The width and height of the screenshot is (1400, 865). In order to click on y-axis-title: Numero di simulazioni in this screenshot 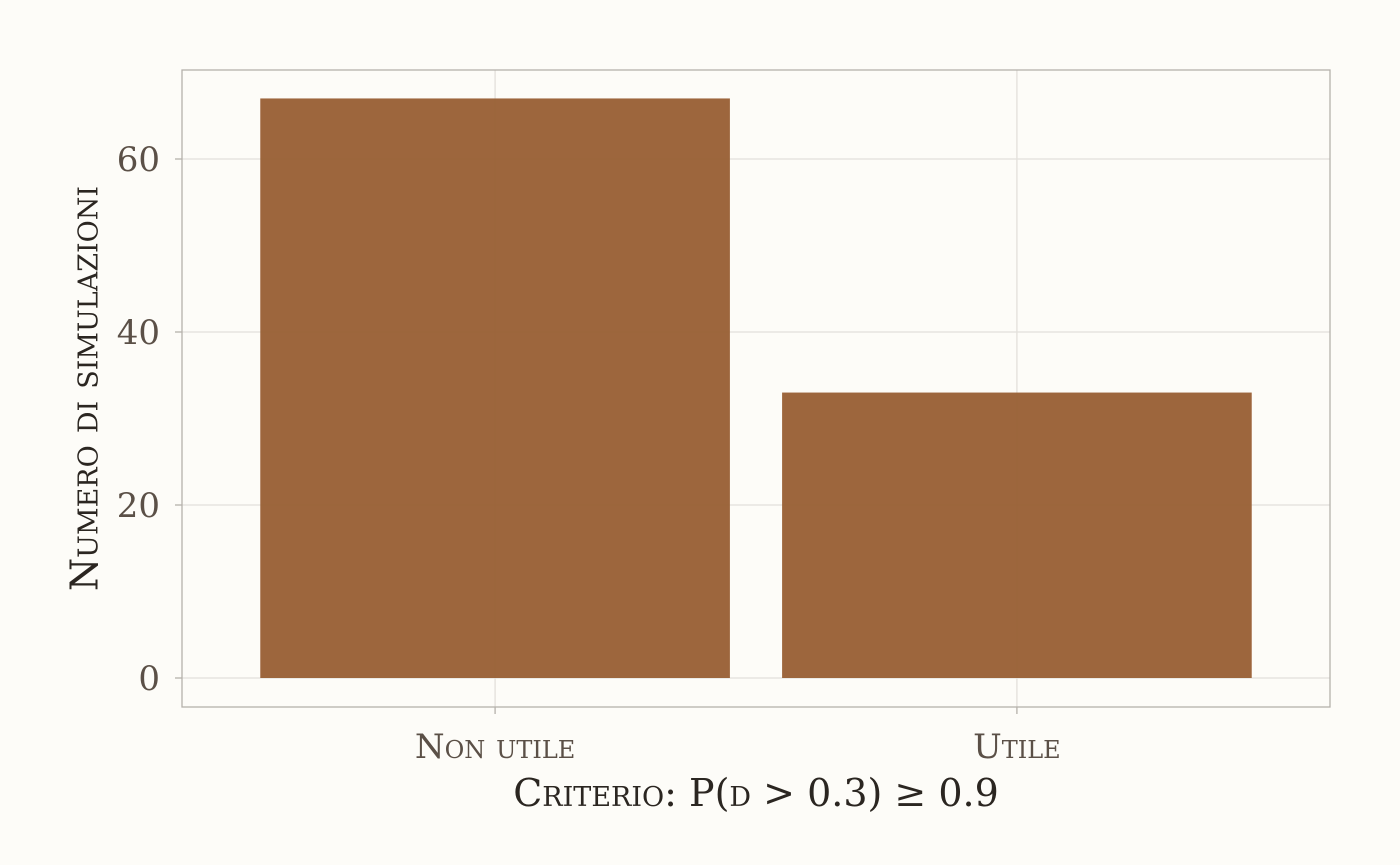, I will do `click(84, 388)`.